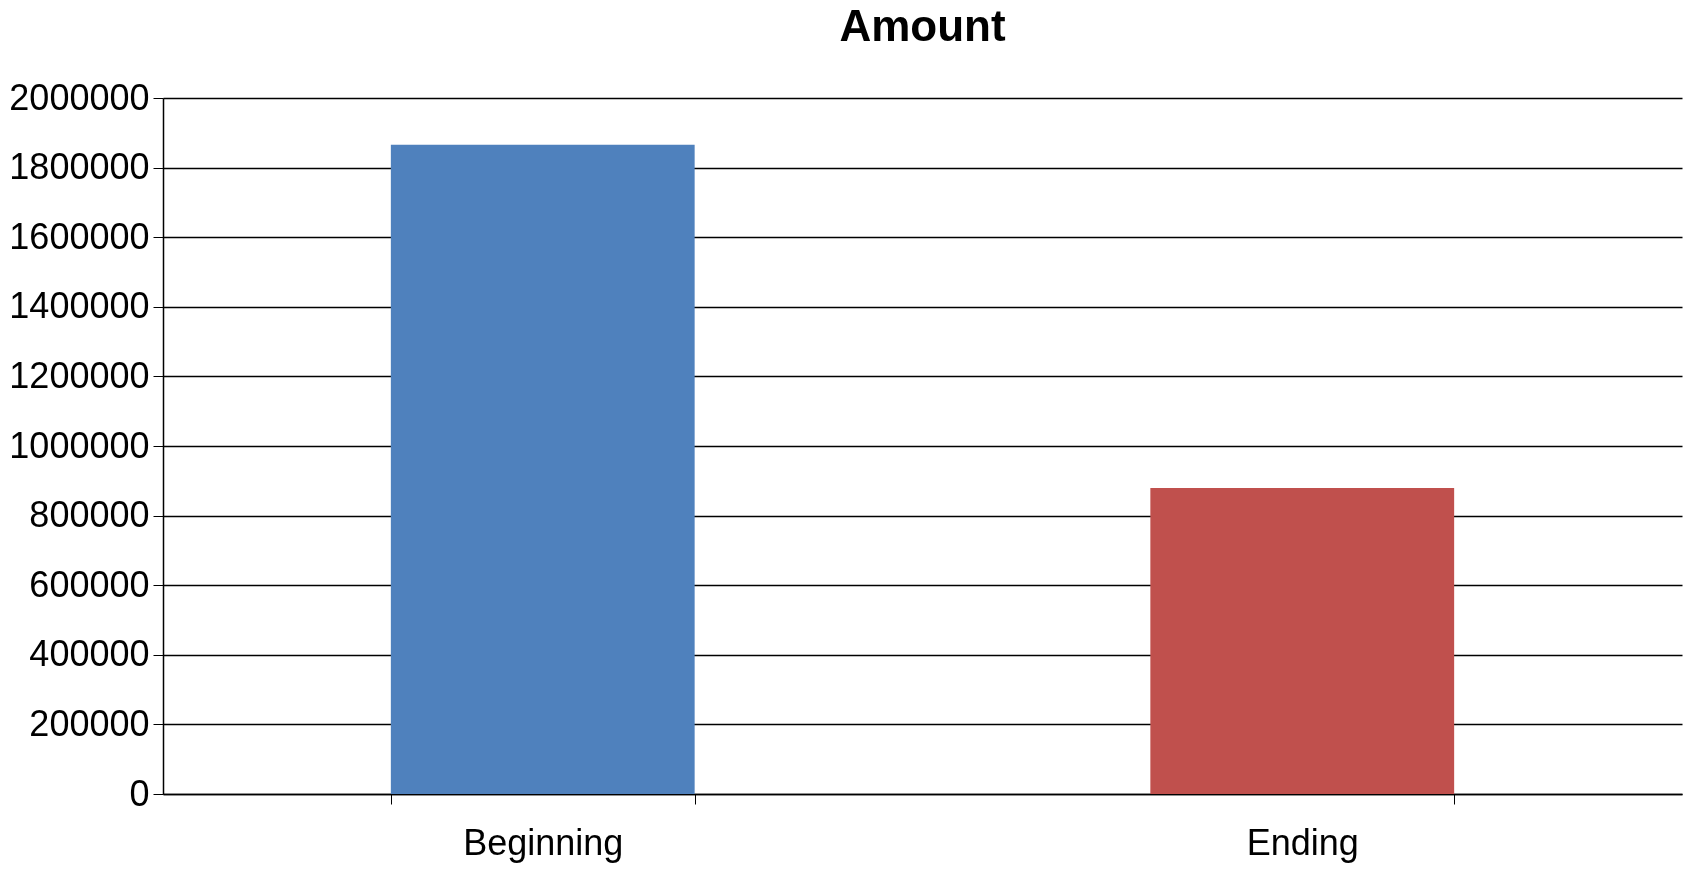 This screenshot has width=1692, height=875. I want to click on x-tick-label: Ending, so click(1302, 842).